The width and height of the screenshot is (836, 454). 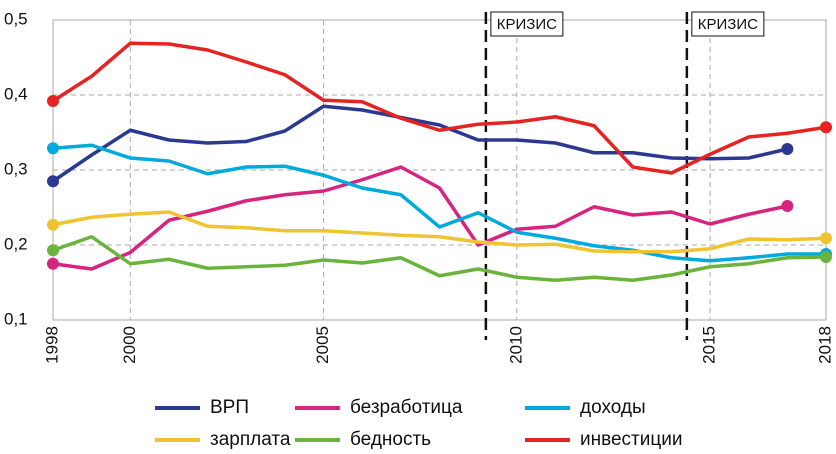 What do you see at coordinates (709, 345) in the screenshot?
I see `x-tick-label: 2015` at bounding box center [709, 345].